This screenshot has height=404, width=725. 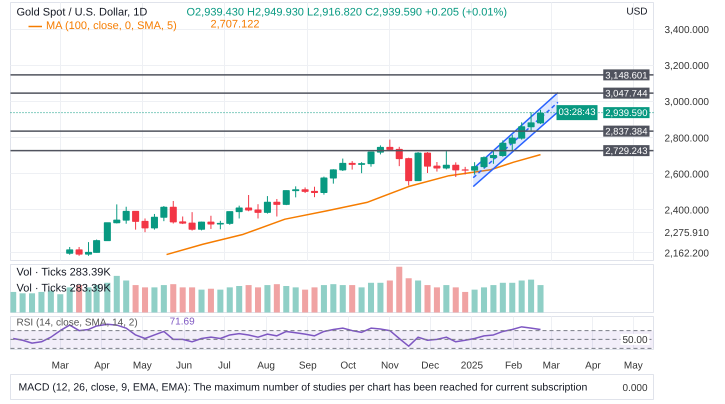 What do you see at coordinates (687, 210) in the screenshot?
I see `y-tick-label: 2,400.000` at bounding box center [687, 210].